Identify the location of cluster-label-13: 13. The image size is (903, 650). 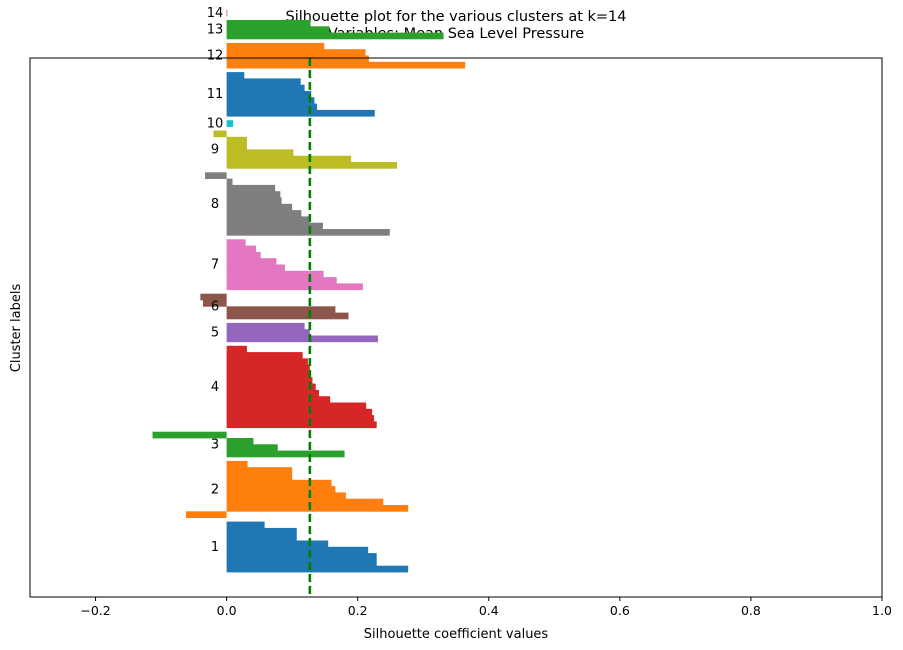
(215, 29).